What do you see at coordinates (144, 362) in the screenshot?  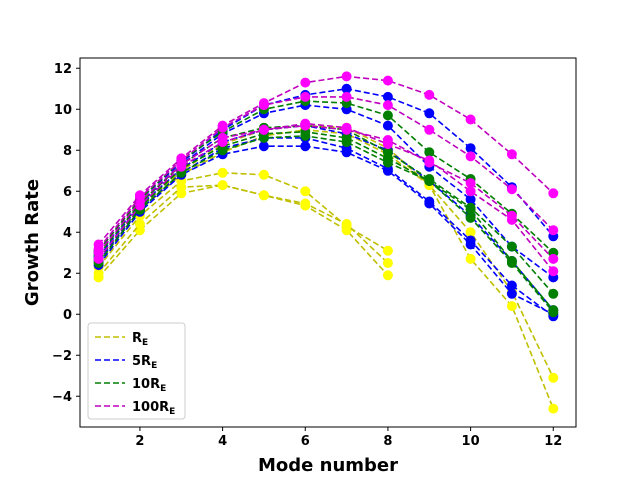 I see `legend-label: 5RE` at bounding box center [144, 362].